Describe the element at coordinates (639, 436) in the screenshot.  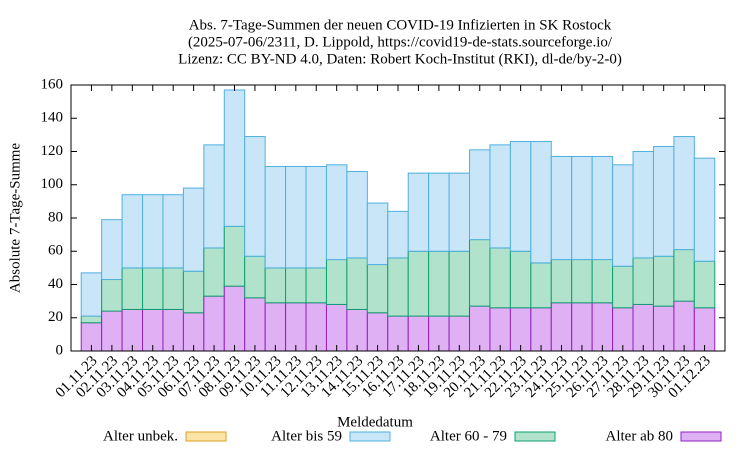
I see `legend-label: Alter ab 80` at that location.